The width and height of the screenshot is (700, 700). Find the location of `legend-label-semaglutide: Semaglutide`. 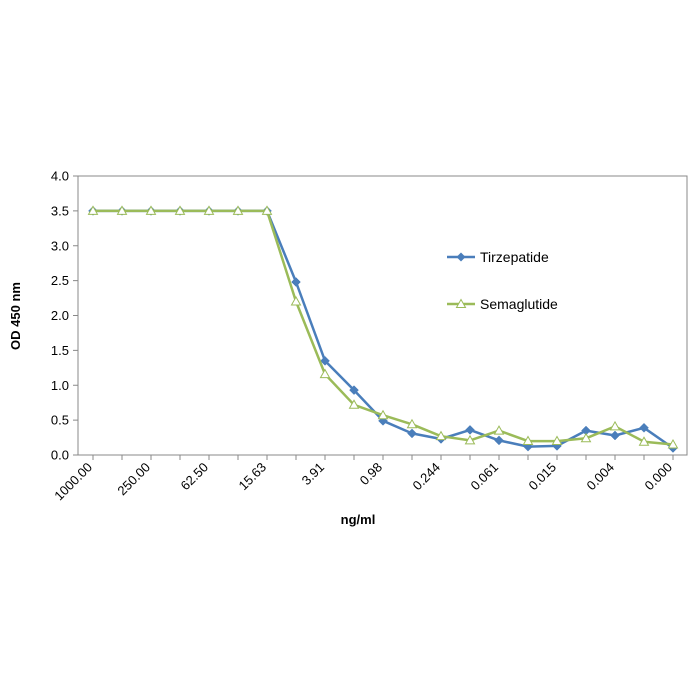

legend-label-semaglutide: Semaglutide is located at coordinates (519, 304).